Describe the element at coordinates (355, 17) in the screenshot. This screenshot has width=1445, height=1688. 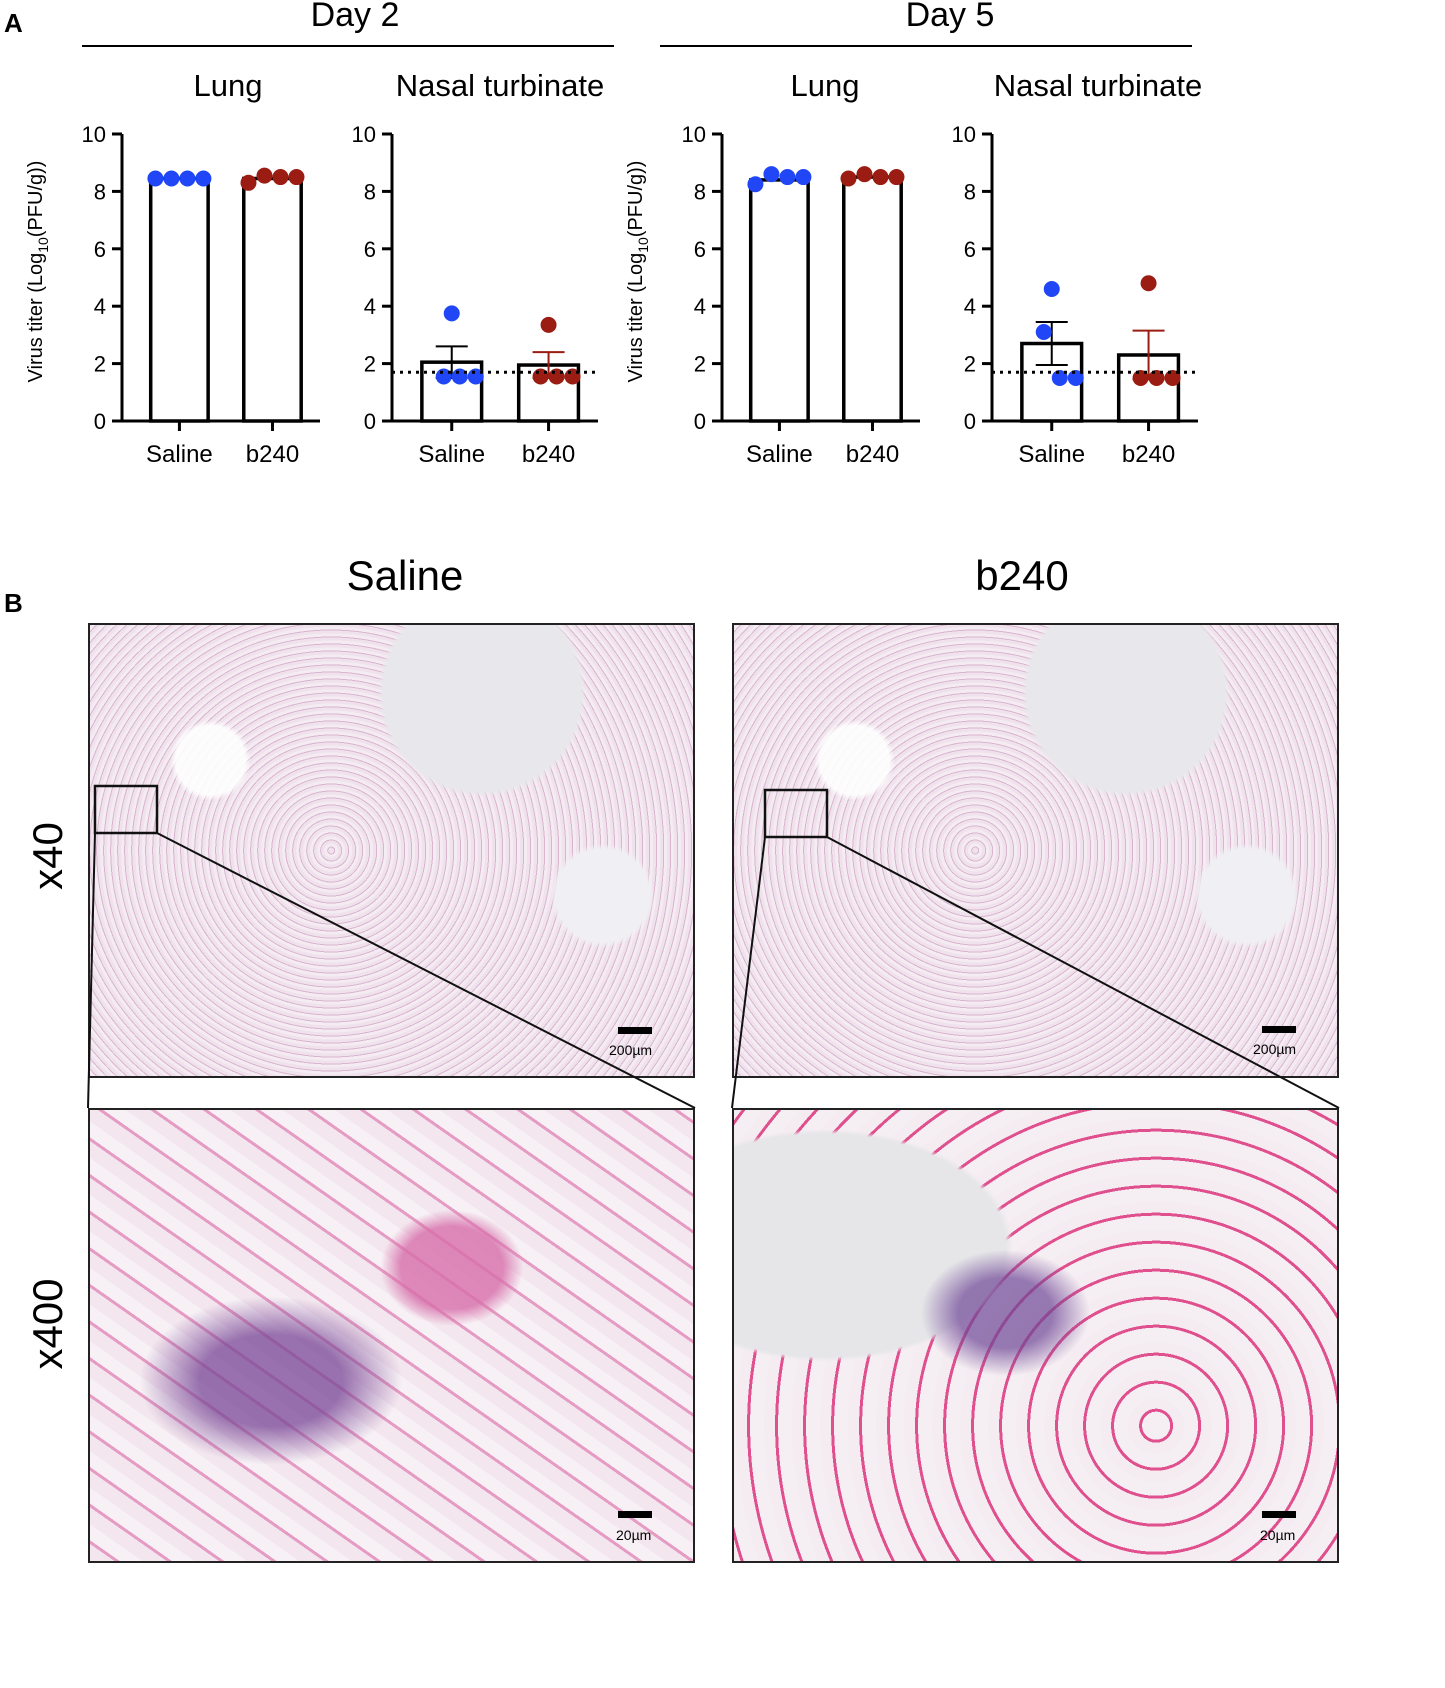
I see `day2-title: Day 2` at that location.